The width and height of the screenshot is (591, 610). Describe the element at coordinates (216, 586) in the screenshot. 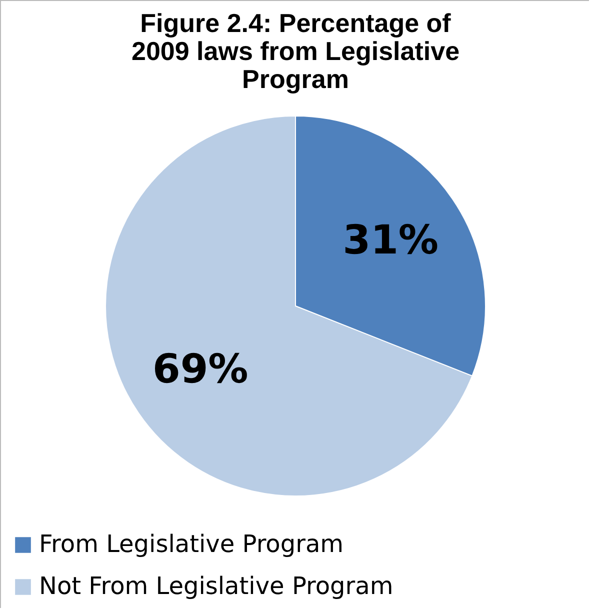

I see `legend-label: Not From Legislative Program` at that location.